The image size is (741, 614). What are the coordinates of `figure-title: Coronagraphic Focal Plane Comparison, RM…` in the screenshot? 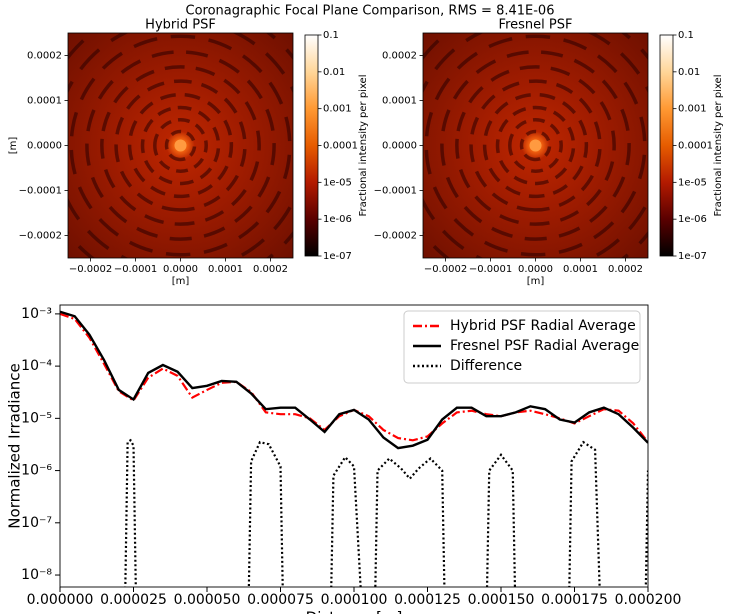 It's located at (370, 11).